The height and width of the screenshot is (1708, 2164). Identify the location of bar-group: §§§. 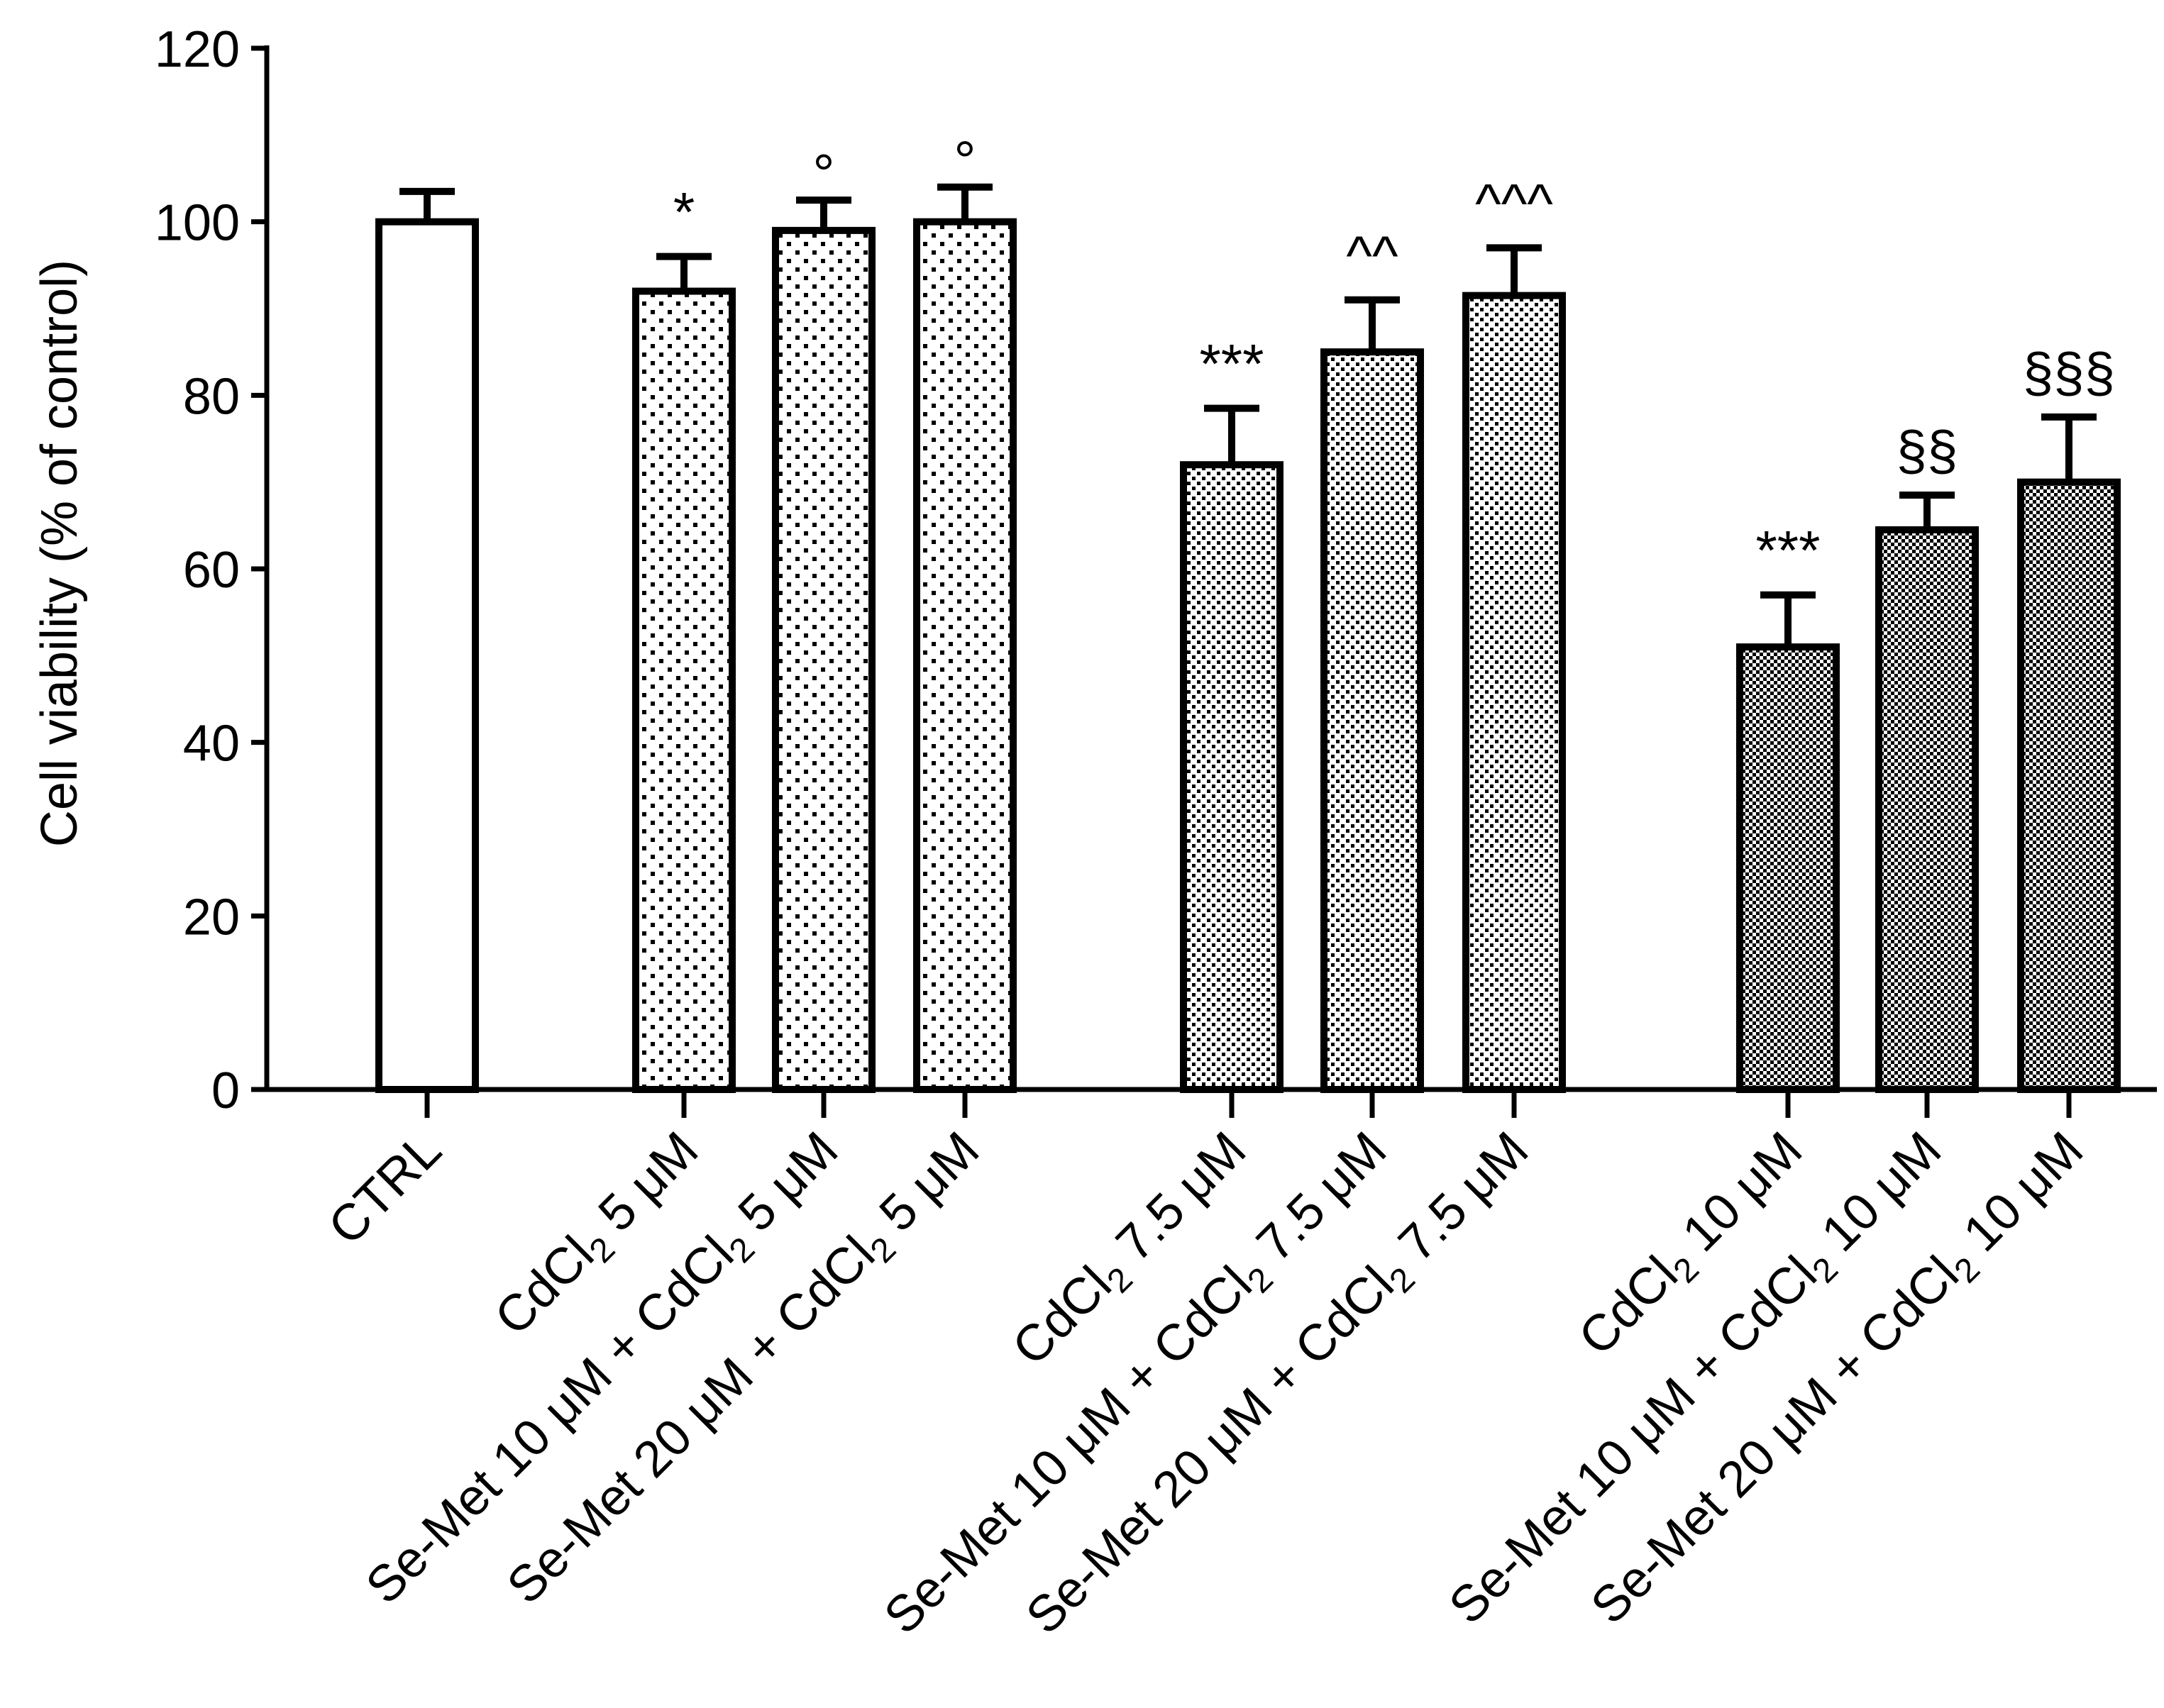
(2069, 717).